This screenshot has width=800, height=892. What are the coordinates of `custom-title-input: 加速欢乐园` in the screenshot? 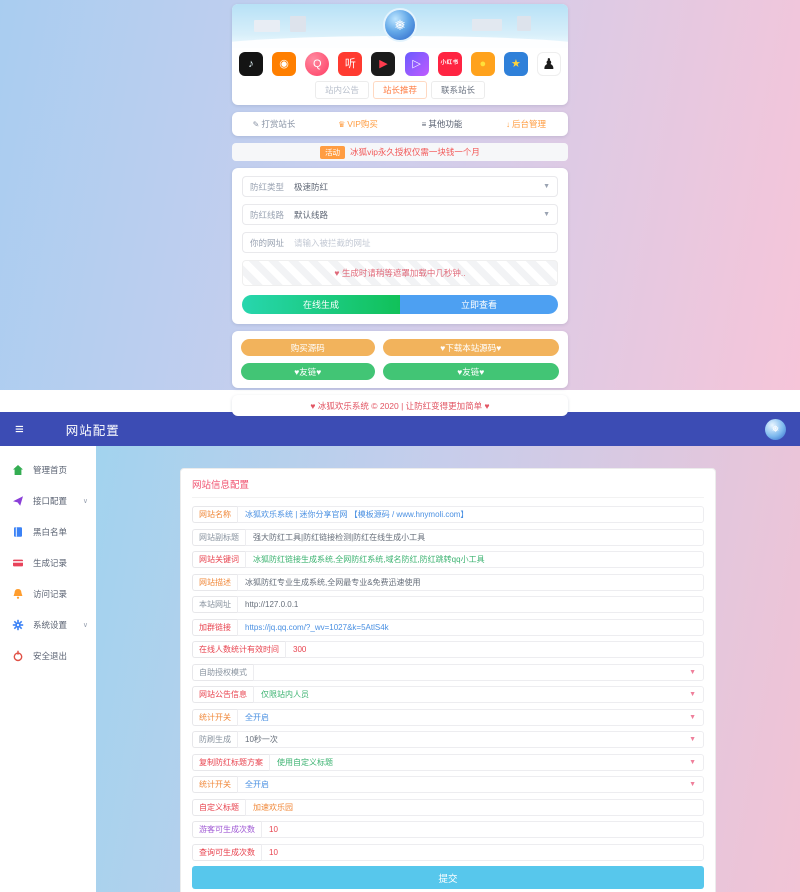 It's located at (474, 807).